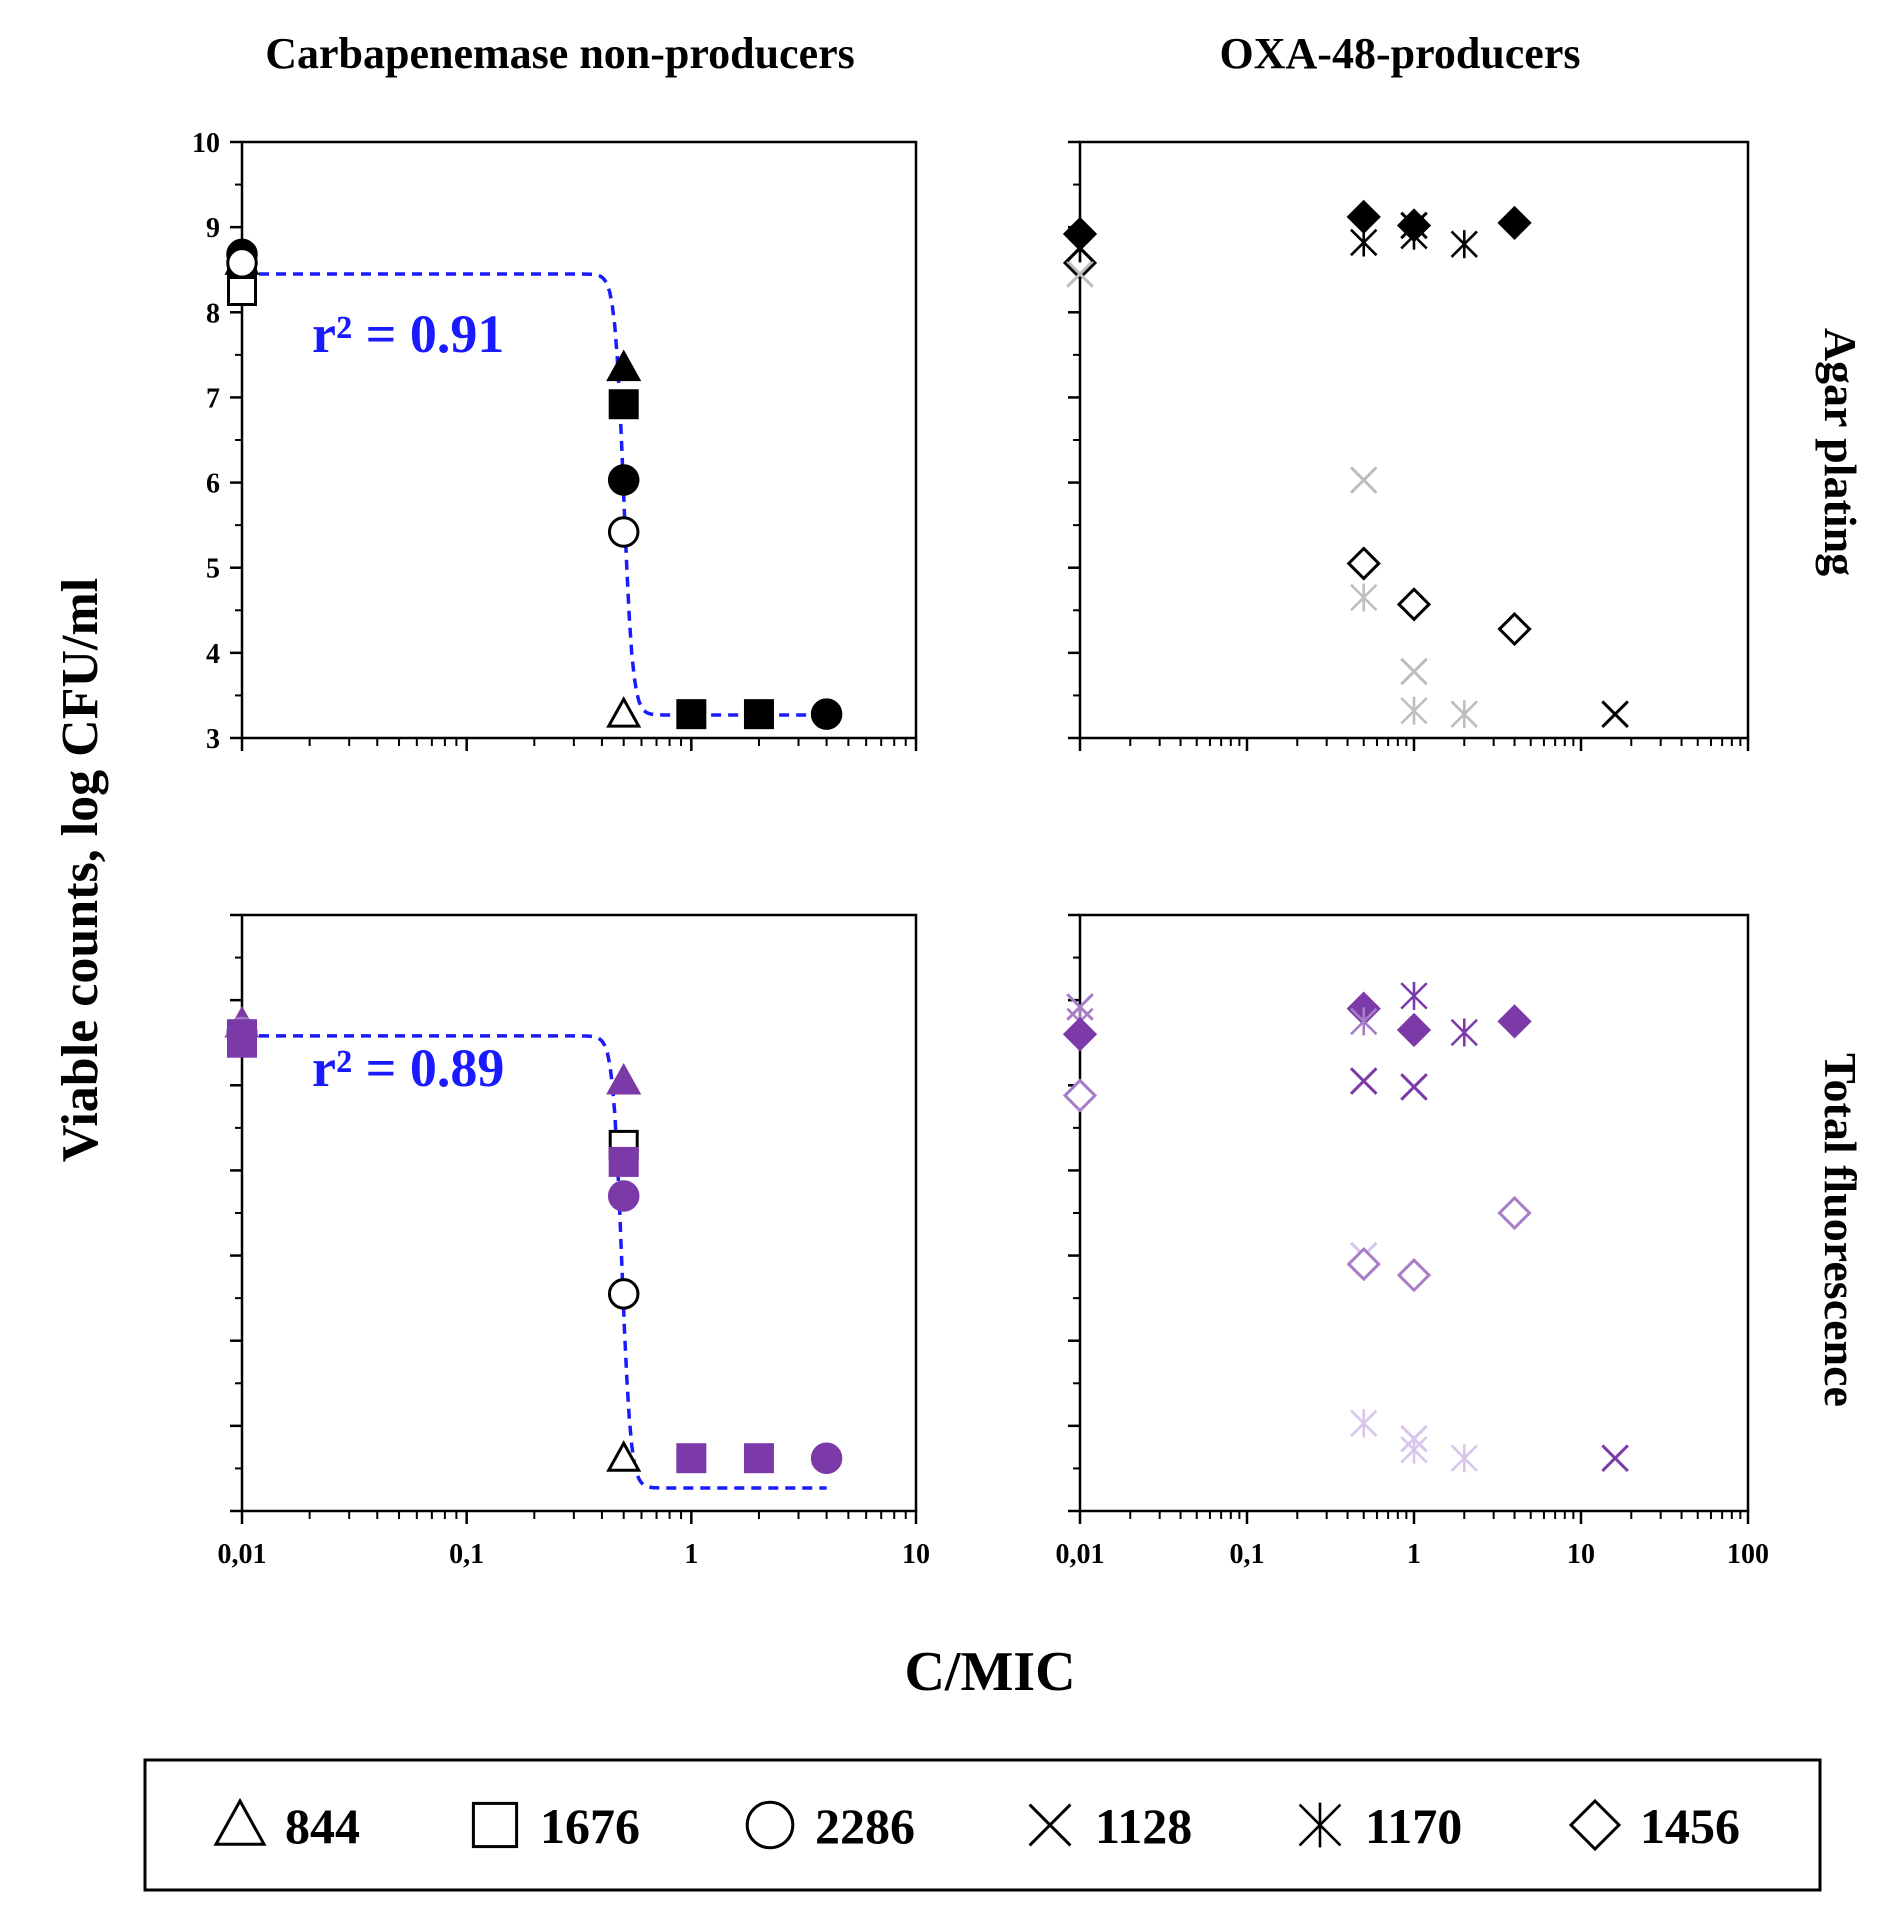 This screenshot has height=1920, width=1903. Describe the element at coordinates (560, 53) in the screenshot. I see `col-title-left: Carbapenemase non-producers` at that location.